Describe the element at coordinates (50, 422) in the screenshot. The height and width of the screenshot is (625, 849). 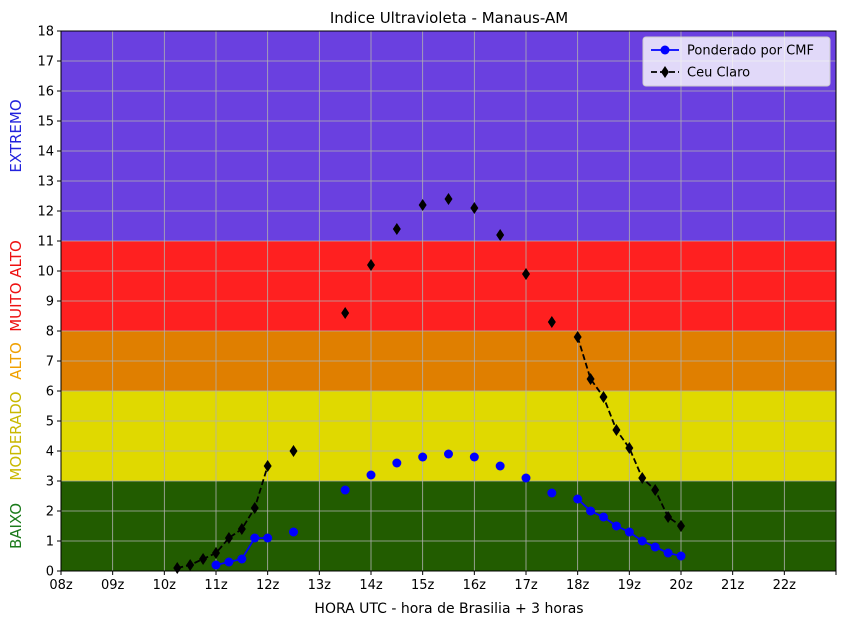
I see `y-tick-label: 5` at that location.